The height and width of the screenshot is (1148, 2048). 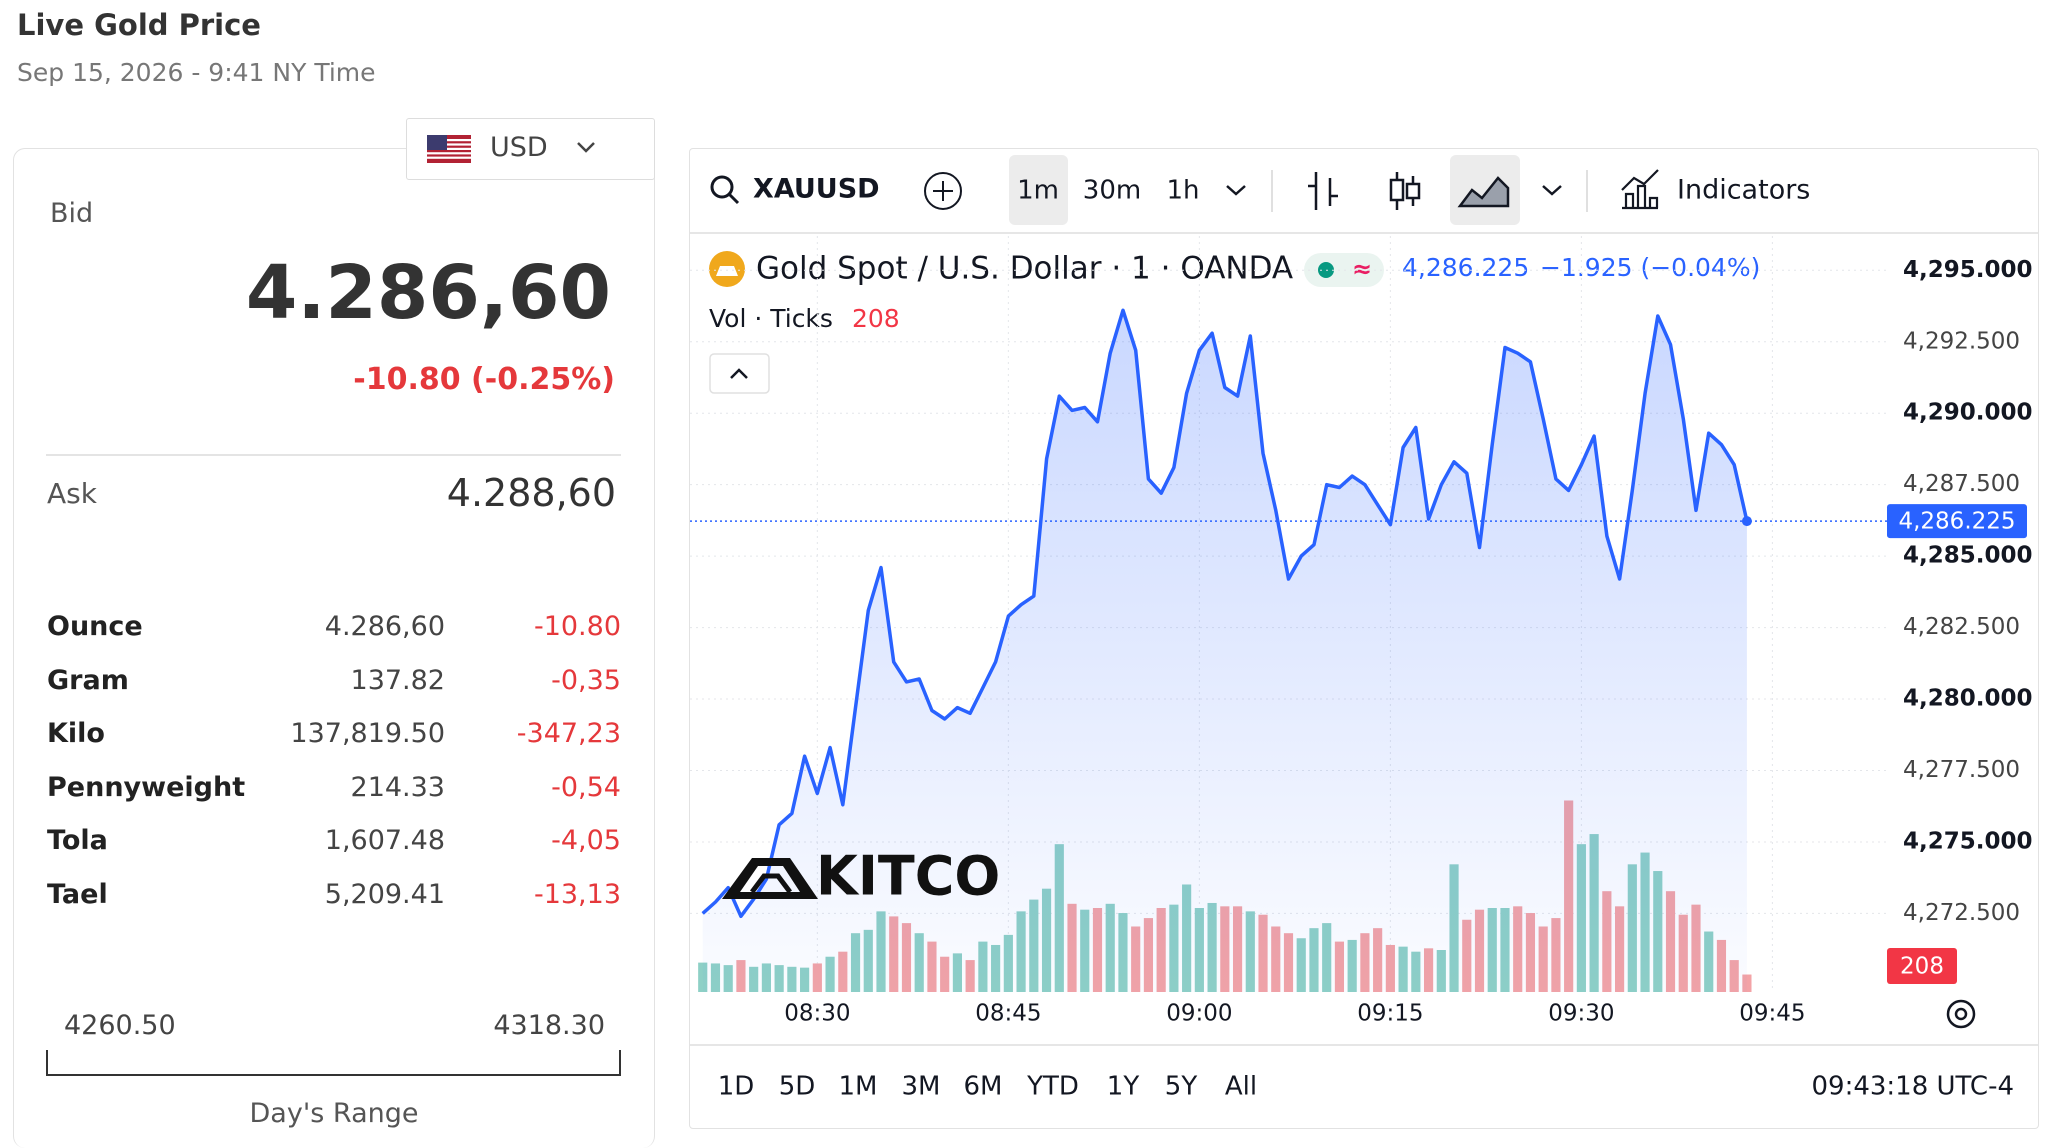 What do you see at coordinates (577, 894) in the screenshot?
I see `unit-change: -13,13` at bounding box center [577, 894].